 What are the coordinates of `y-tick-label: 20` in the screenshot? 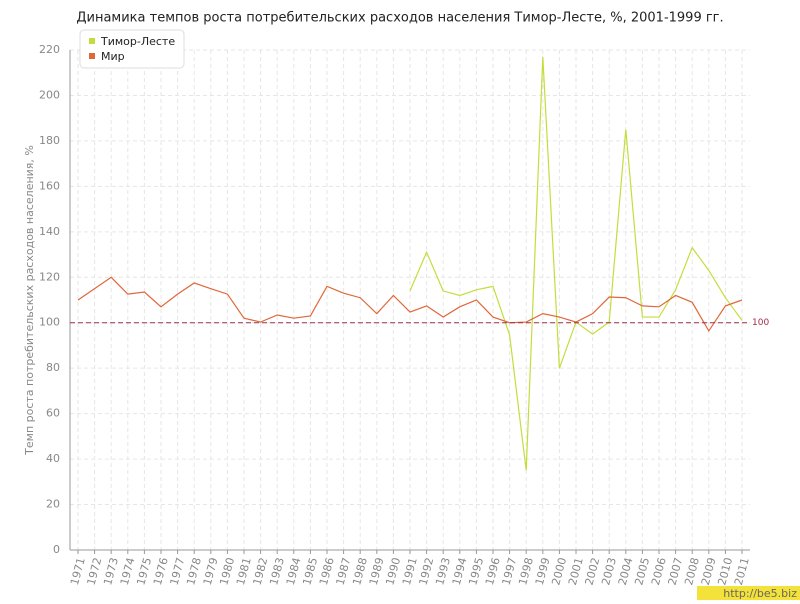 It's located at (53, 504).